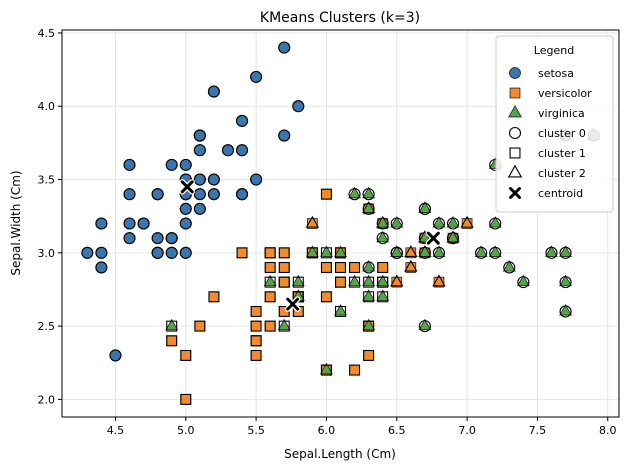 This screenshot has height=470, width=629. I want to click on legend-item: cluster 0, so click(547, 133).